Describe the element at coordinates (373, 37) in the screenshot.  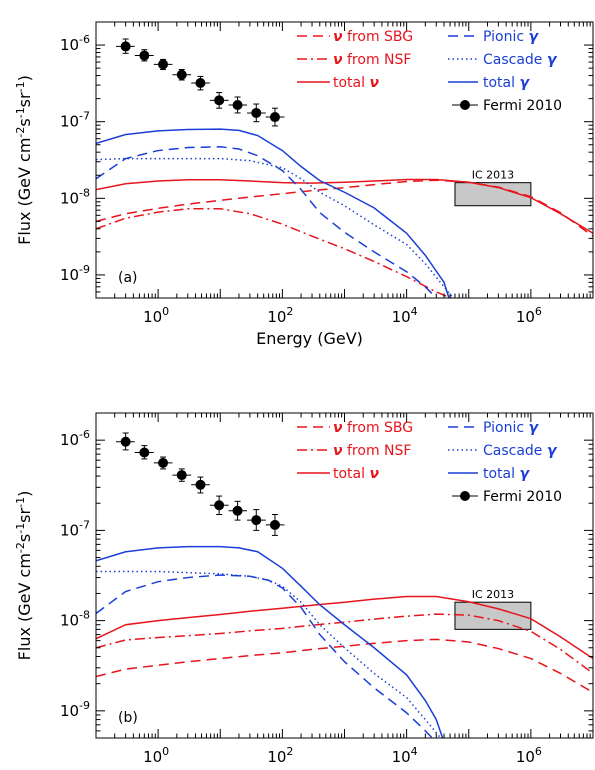
I see `legend-label-red-0: ν from SBG` at that location.